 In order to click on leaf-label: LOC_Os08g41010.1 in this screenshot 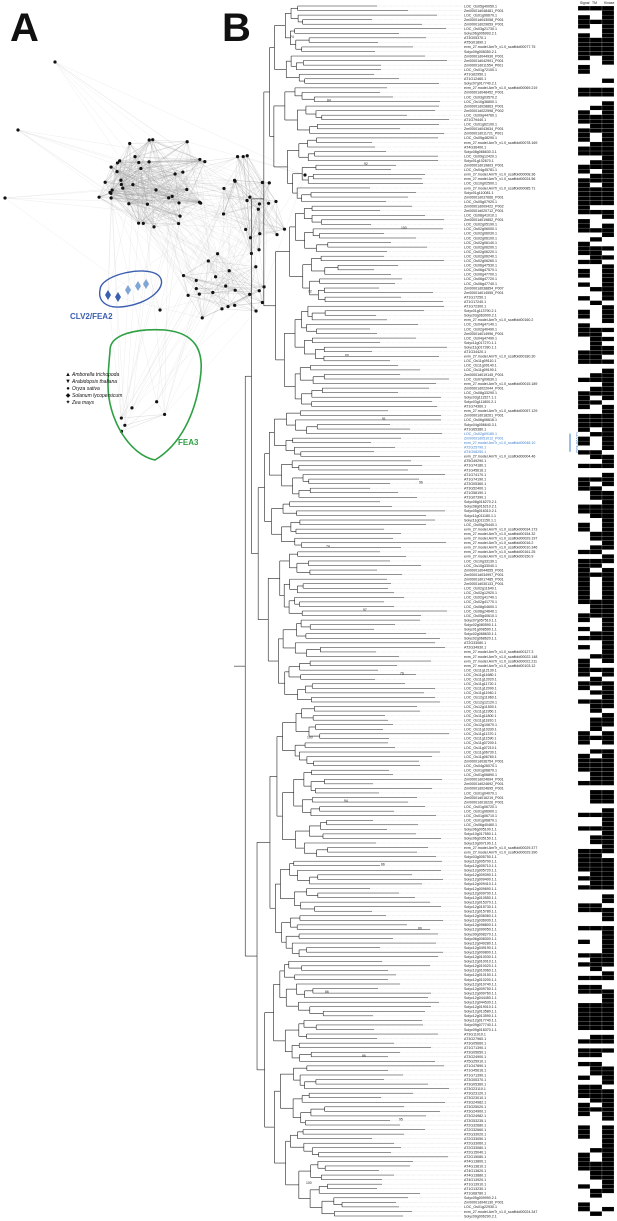, I will do `click(480, 216)`.